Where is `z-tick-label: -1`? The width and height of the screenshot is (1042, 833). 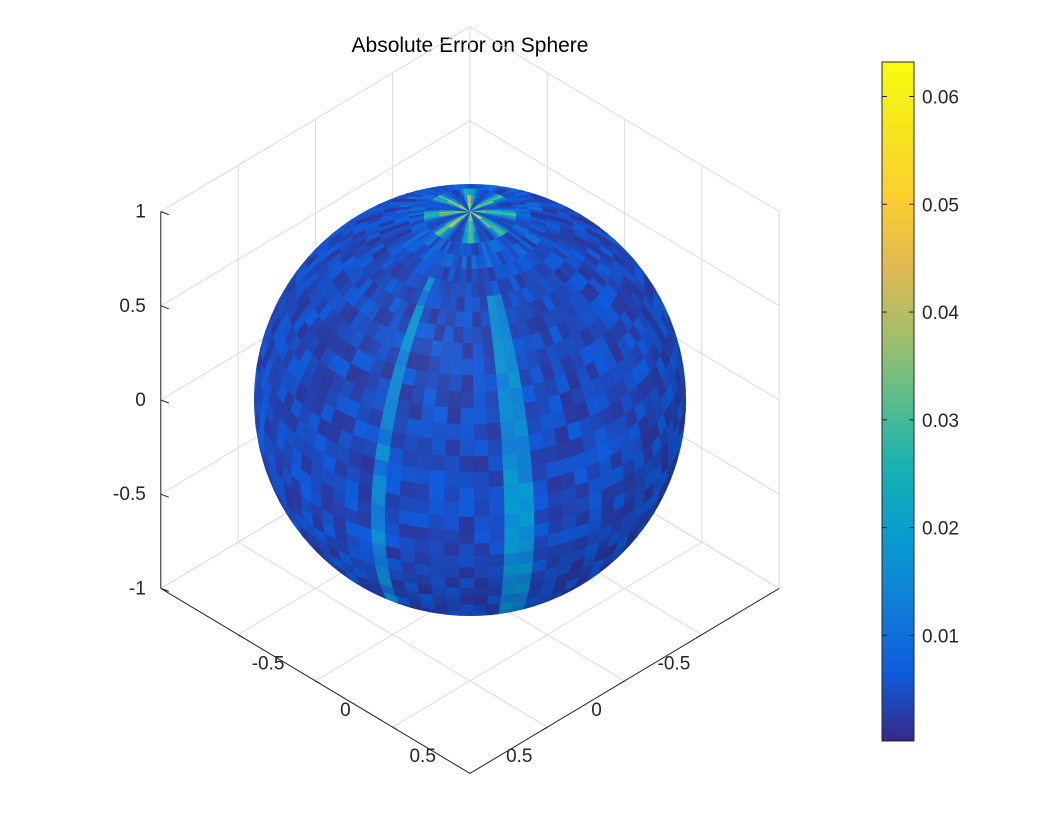 z-tick-label: -1 is located at coordinates (137, 588).